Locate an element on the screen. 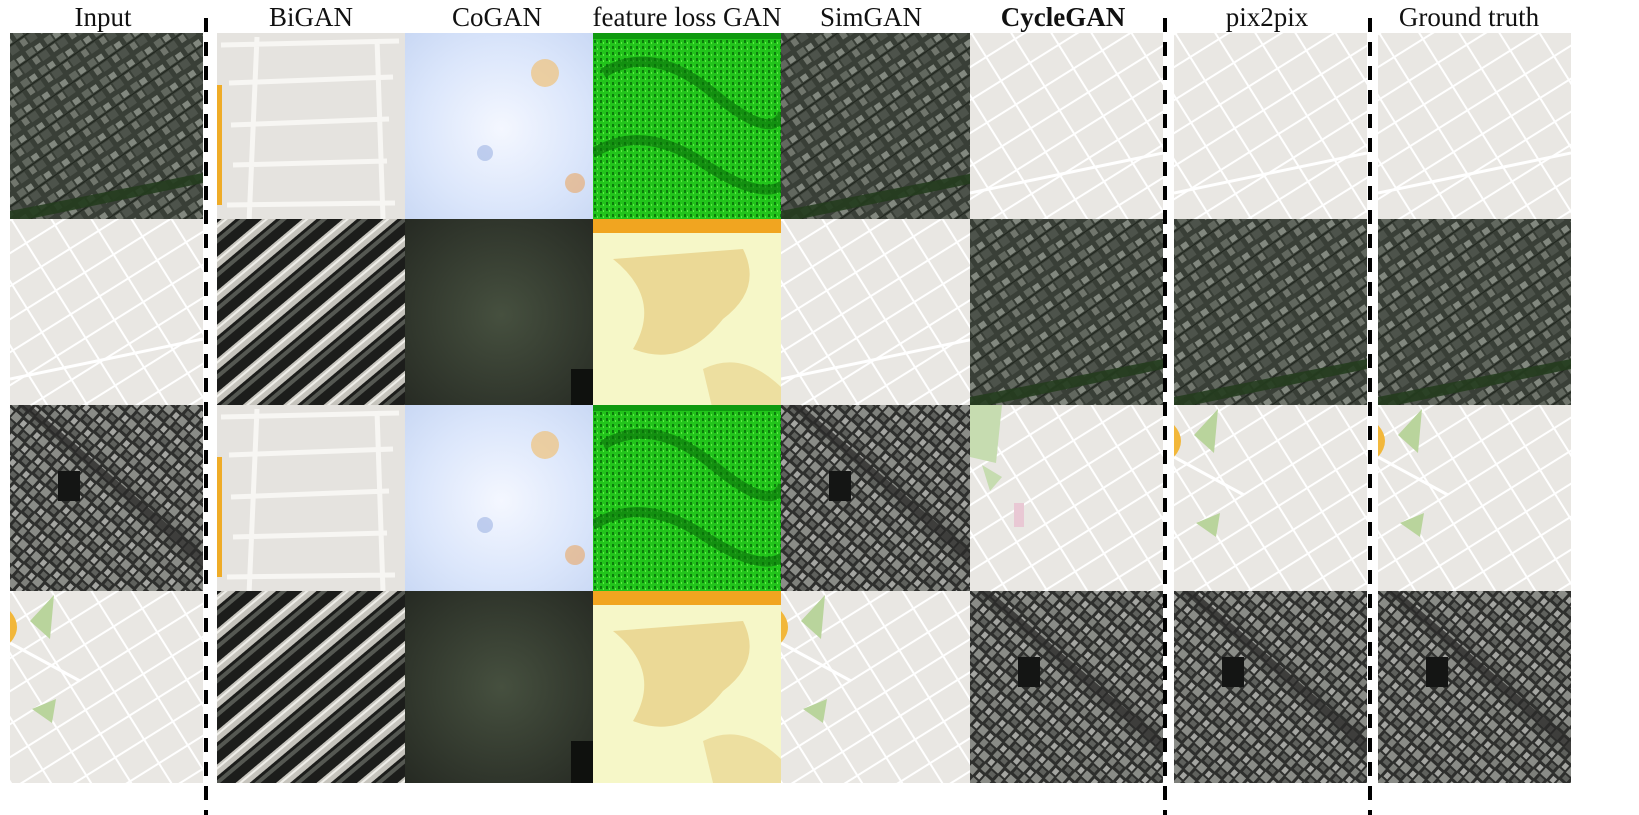 Image resolution: width=1639 pixels, height=815 pixels. header-ground-truth: Ground truth is located at coordinates (1469, 17).